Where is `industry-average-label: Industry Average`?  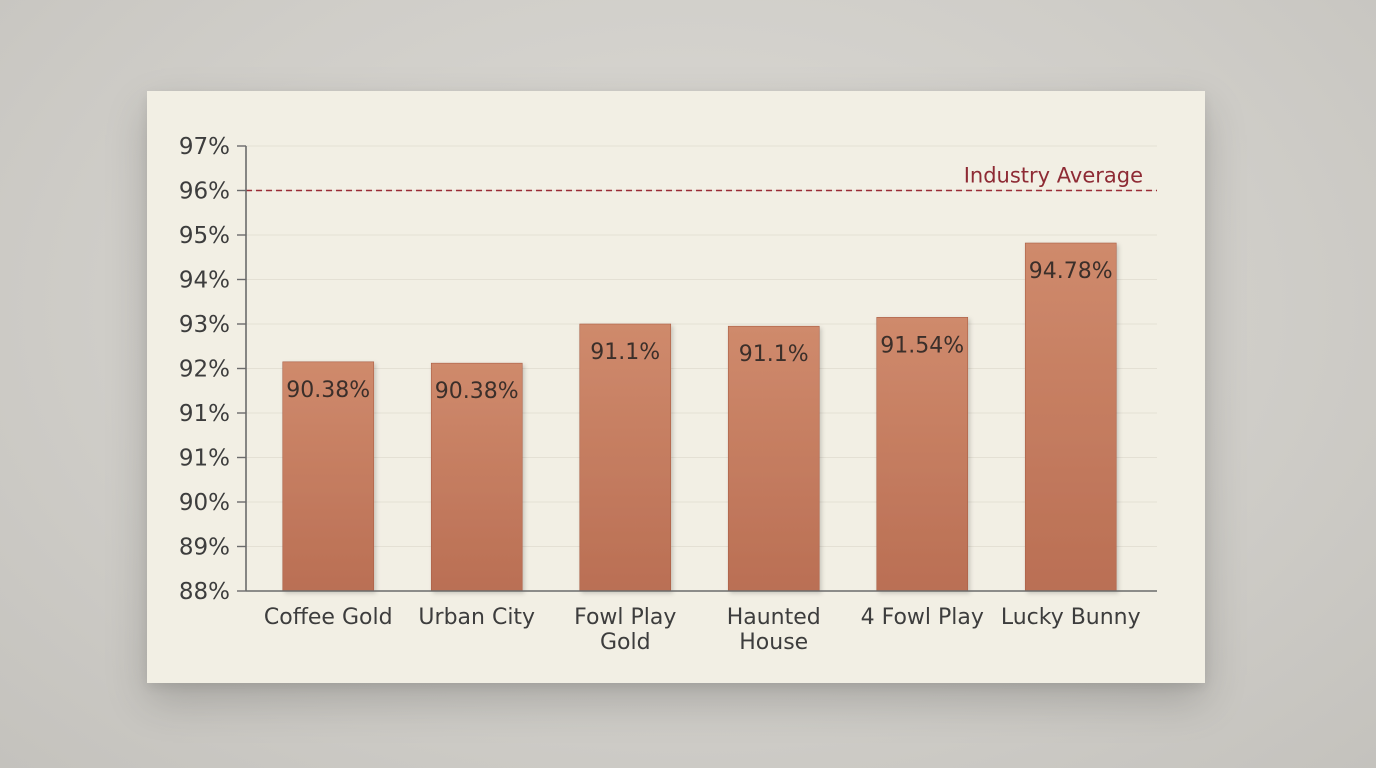
industry-average-label: Industry Average is located at coordinates (1053, 176).